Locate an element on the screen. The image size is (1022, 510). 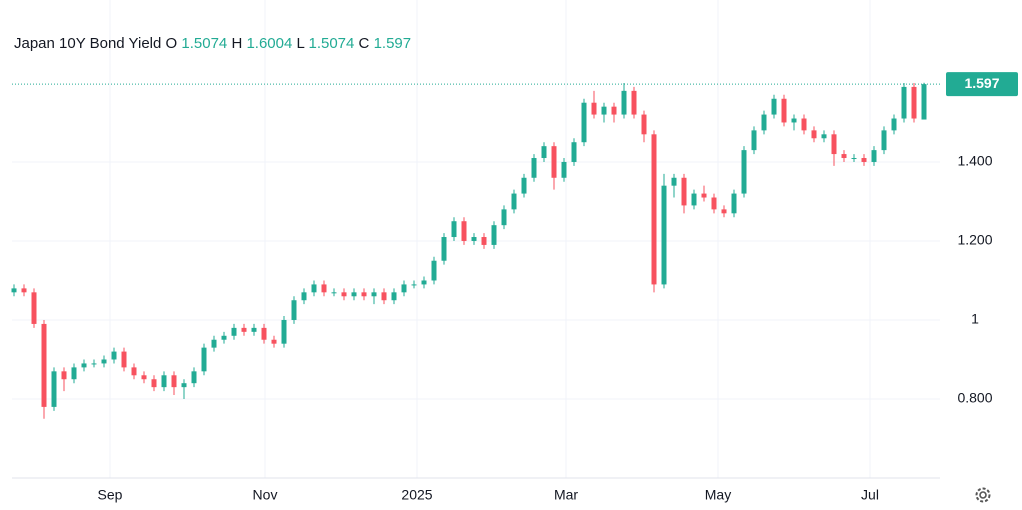
y-tick-label: 1 is located at coordinates (975, 319).